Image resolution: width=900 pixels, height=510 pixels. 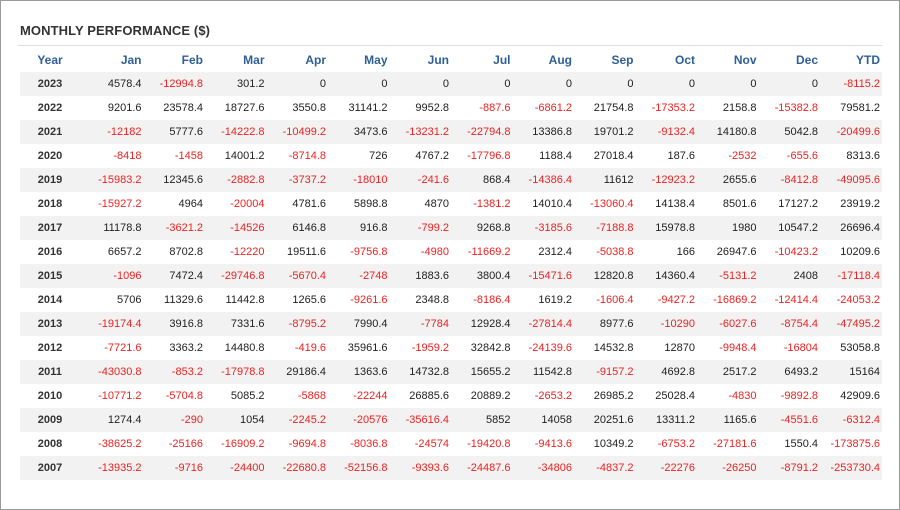 What do you see at coordinates (297, 228) in the screenshot?
I see `month-value-cell: 6146.8` at bounding box center [297, 228].